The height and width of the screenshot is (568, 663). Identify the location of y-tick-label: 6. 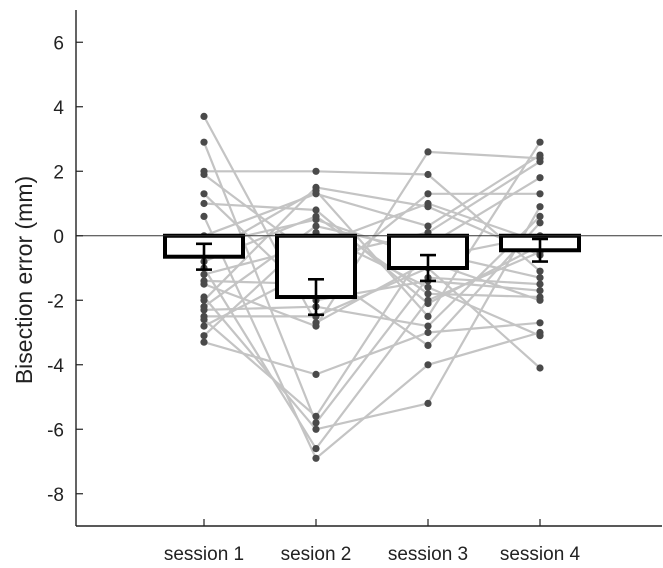
(58, 43).